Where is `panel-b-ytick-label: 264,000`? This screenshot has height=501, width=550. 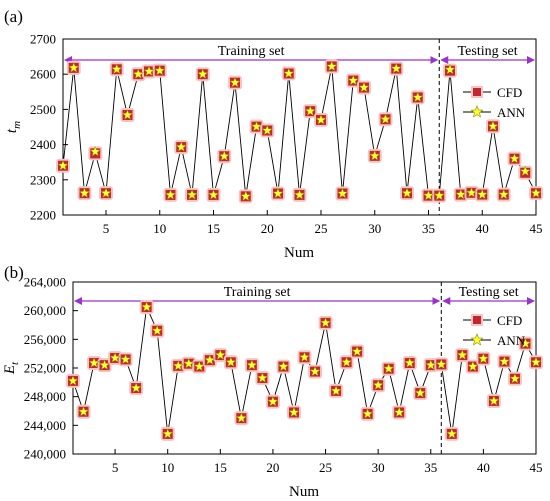 panel-b-ytick-label: 264,000 is located at coordinates (45, 282).